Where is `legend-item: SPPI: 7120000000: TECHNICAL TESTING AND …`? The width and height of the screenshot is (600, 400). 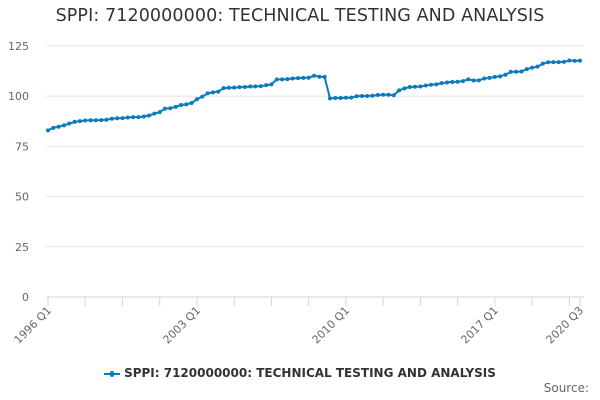
legend-item: SPPI: 7120000000: TECHNICAL TESTING AND … is located at coordinates (300, 373).